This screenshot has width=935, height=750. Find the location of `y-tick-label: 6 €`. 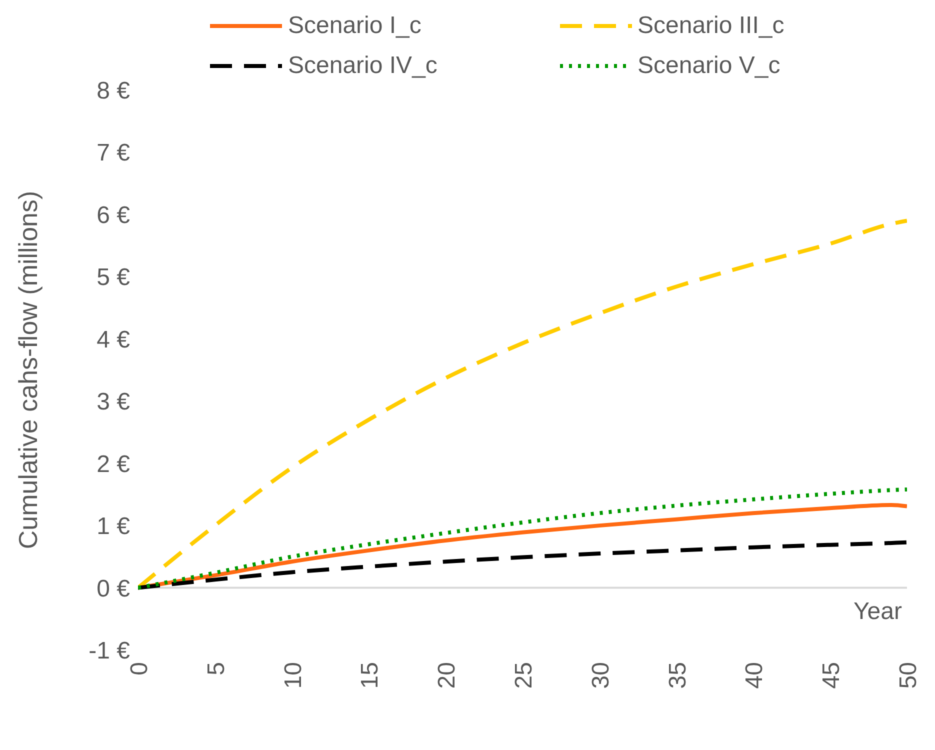

y-tick-label: 6 € is located at coordinates (113, 215).